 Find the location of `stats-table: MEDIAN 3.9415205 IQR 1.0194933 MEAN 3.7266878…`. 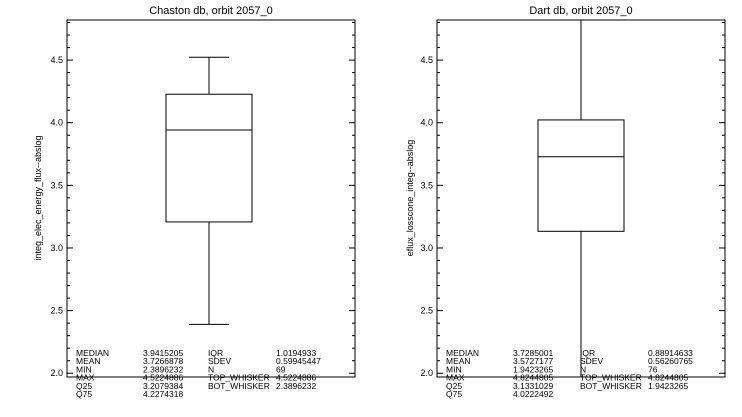

stats-table: MEDIAN 3.9415205 IQR 1.0194933 MEAN 3.7266878… is located at coordinates (198, 373).